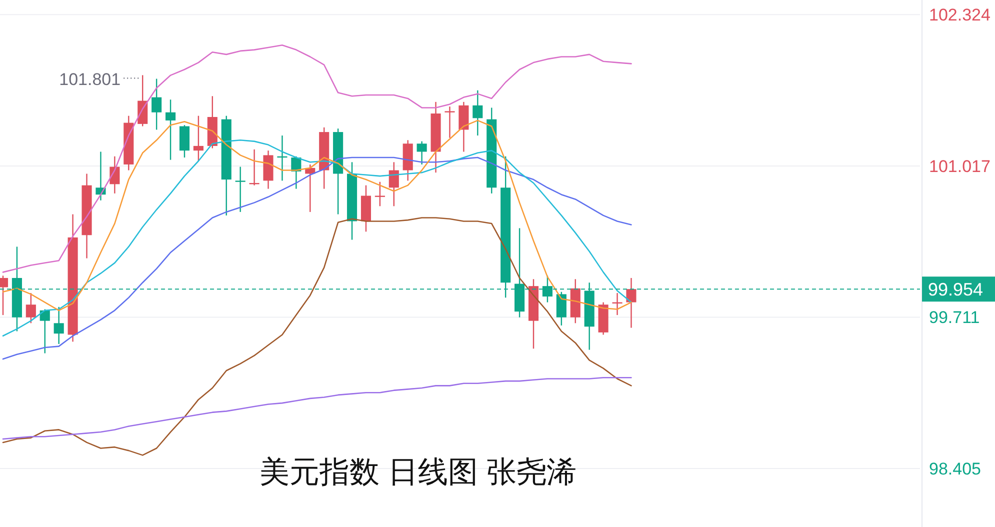 This screenshot has height=527, width=995. Describe the element at coordinates (955, 469) in the screenshot. I see `ytick: 98.405` at that location.